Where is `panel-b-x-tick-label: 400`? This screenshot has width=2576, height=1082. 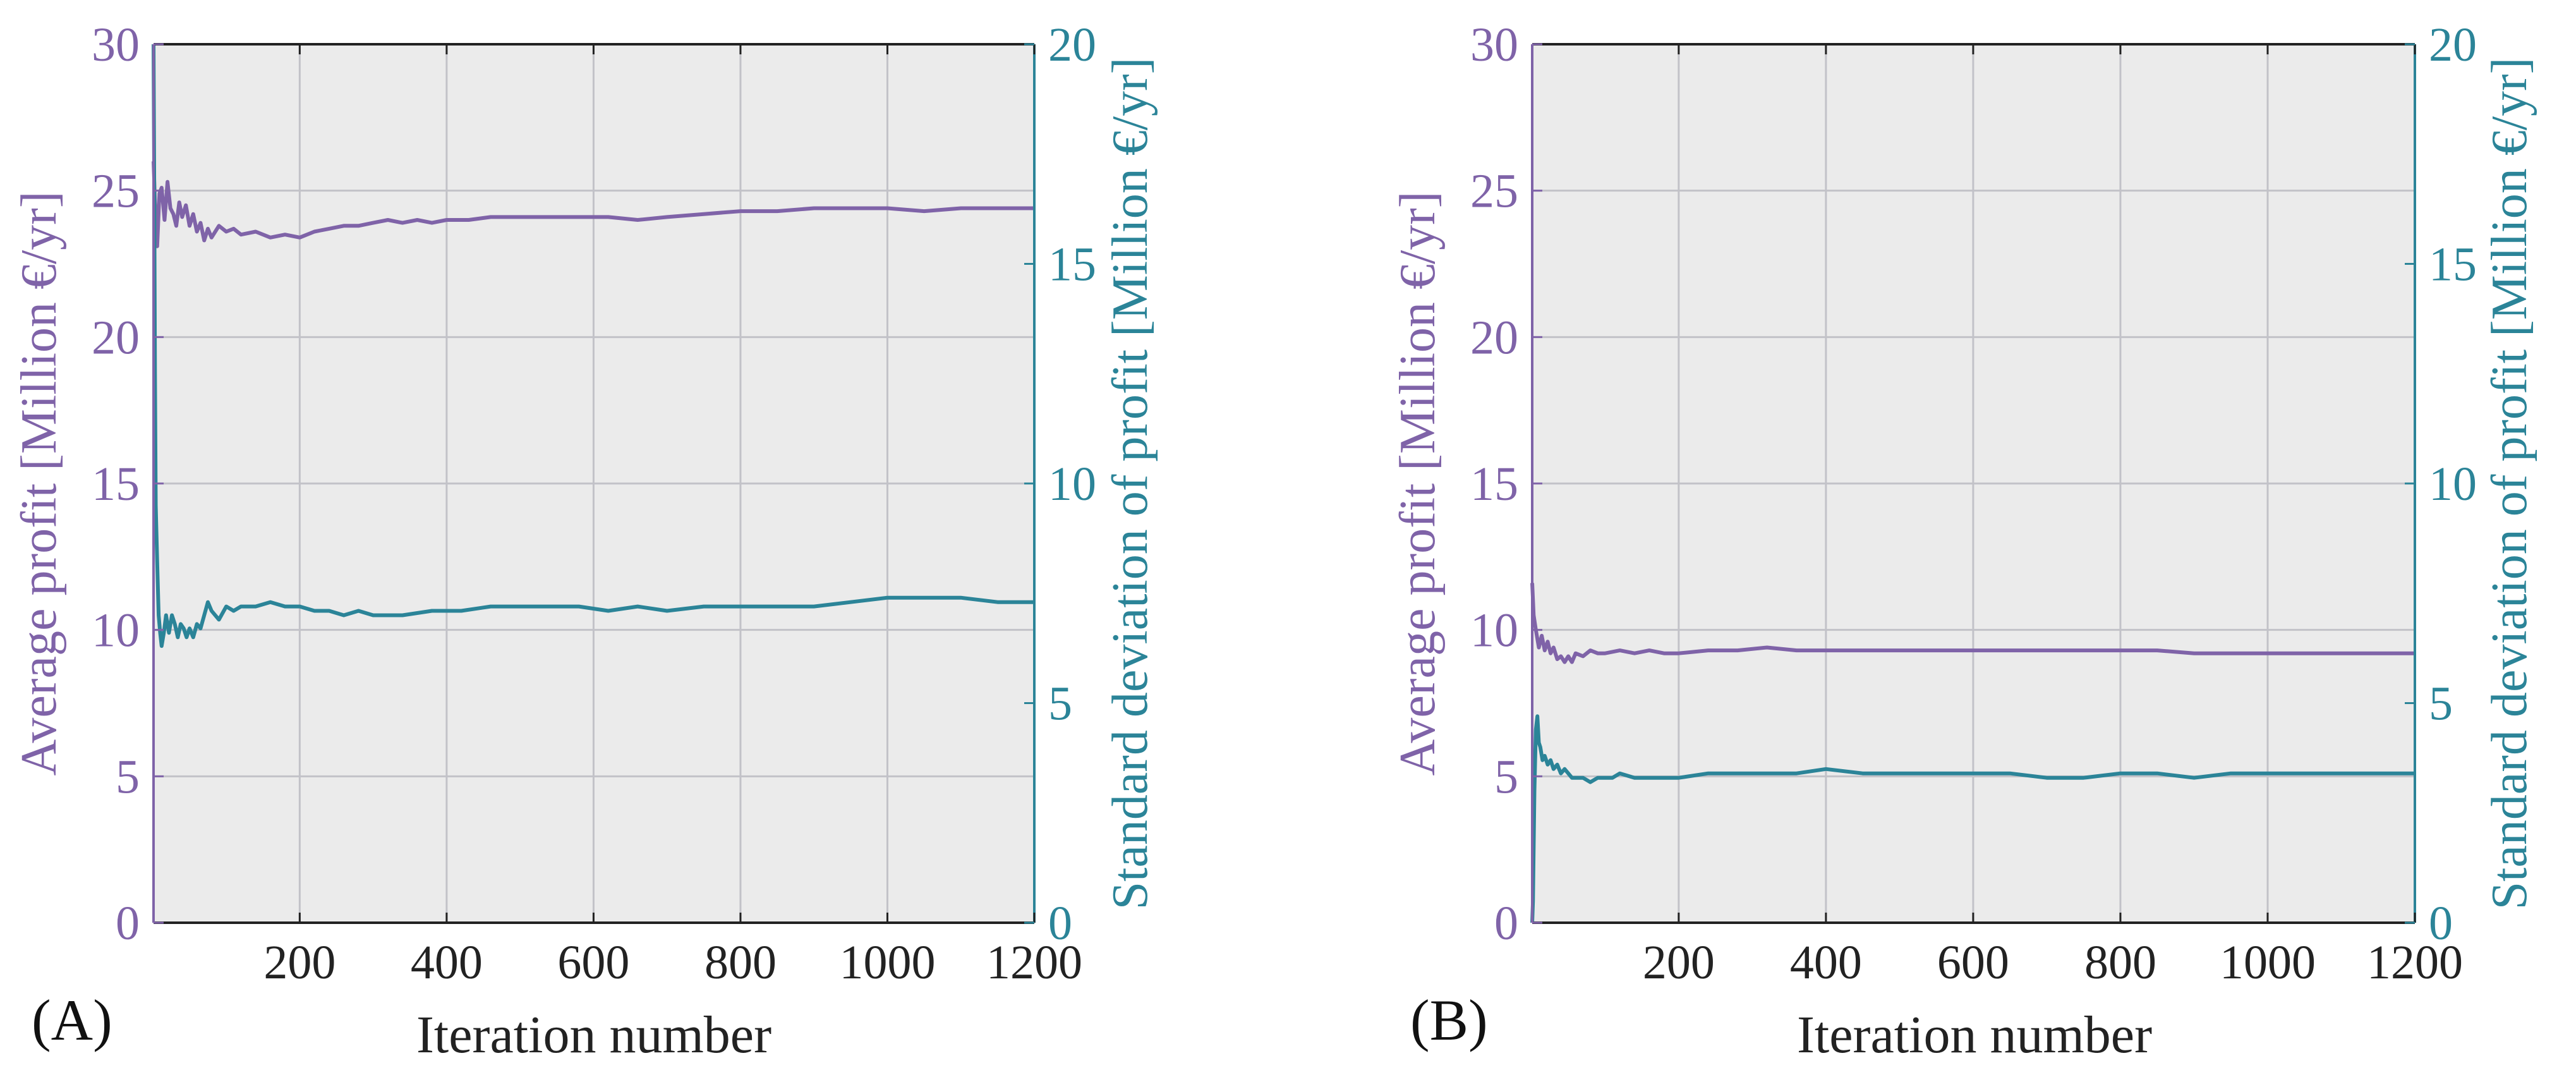
panel-b-x-tick-label: 400 is located at coordinates (1826, 962).